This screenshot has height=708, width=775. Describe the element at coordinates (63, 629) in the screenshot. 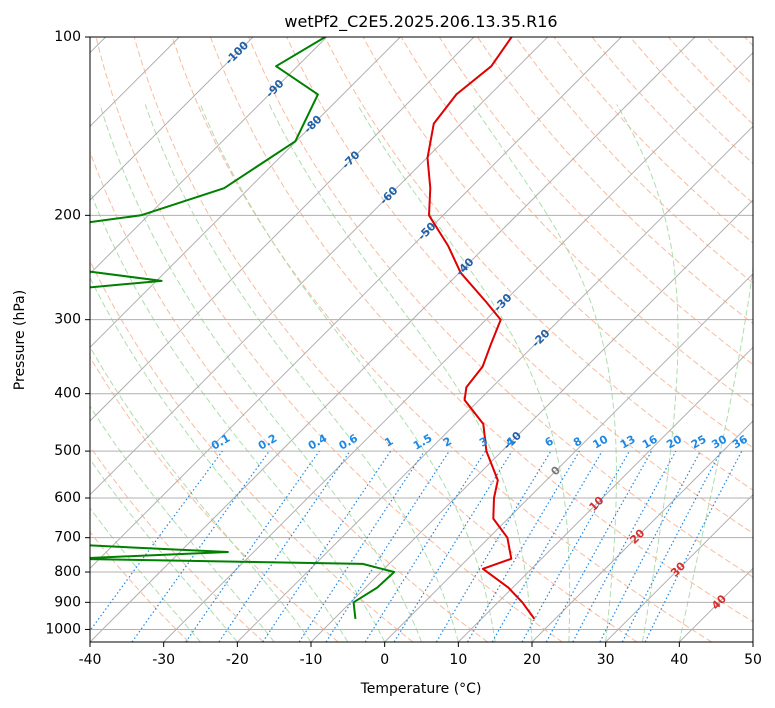

I see `y-tick-label: 1000` at that location.